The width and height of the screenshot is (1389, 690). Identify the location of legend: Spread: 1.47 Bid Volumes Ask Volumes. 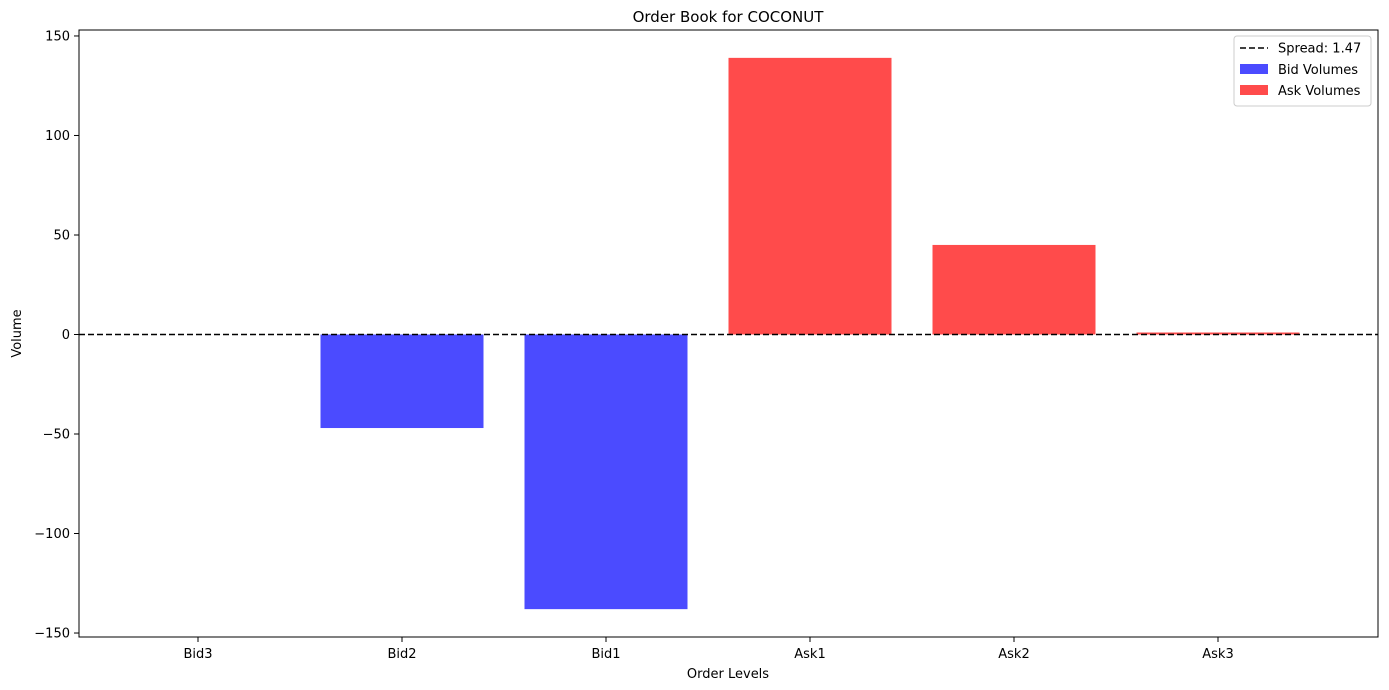
(1302, 71).